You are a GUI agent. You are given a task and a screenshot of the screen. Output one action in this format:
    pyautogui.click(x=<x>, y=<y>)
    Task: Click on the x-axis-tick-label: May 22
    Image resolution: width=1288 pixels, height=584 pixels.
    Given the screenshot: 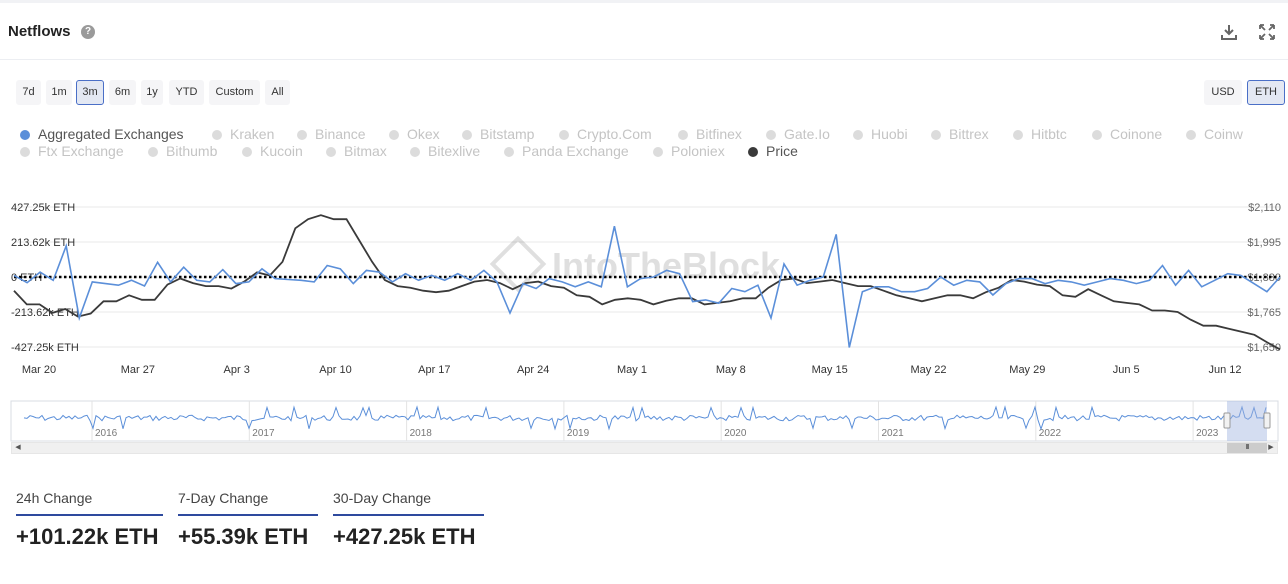 What is the action you would take?
    pyautogui.click(x=928, y=370)
    